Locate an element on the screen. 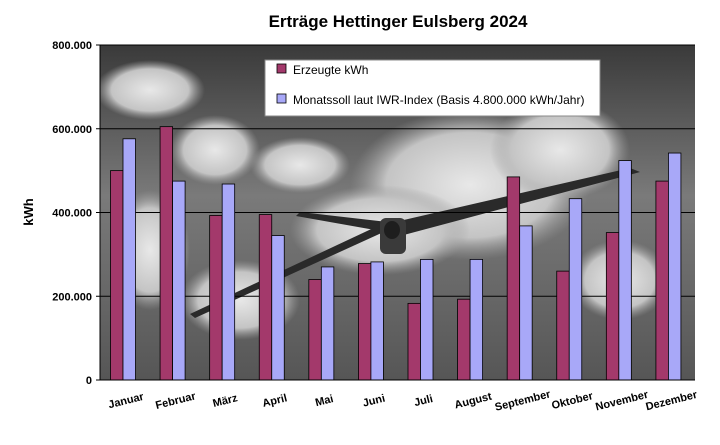 The height and width of the screenshot is (445, 720). legend-swatch-erzeugt is located at coordinates (281, 68).